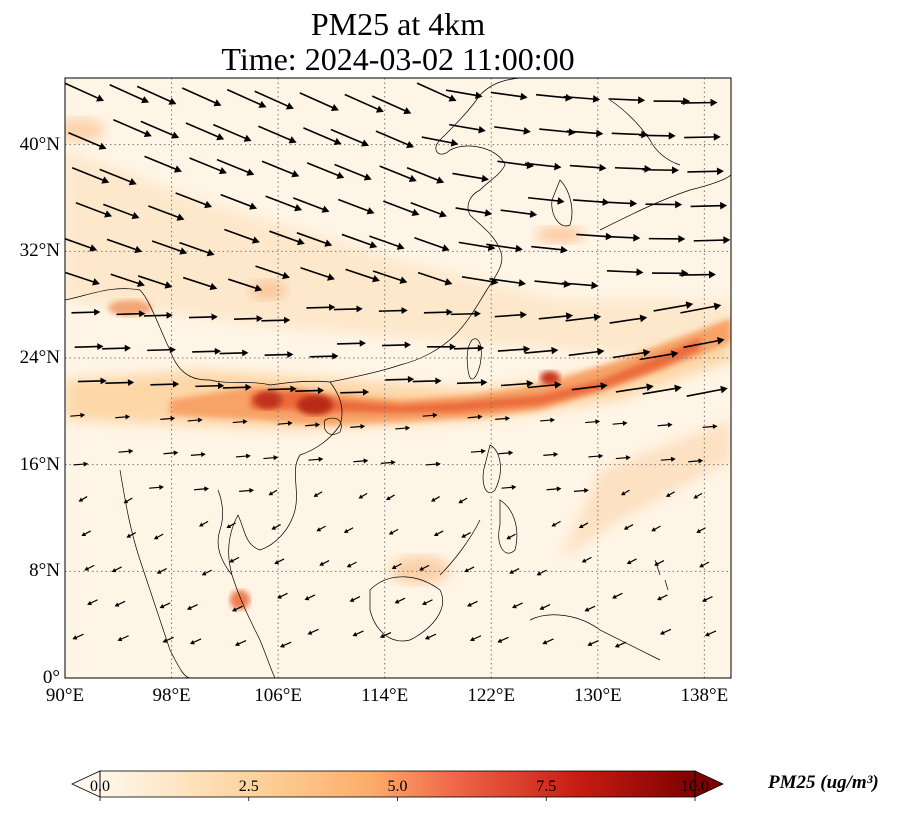 This screenshot has width=905, height=836. What do you see at coordinates (397, 785) in the screenshot?
I see `colorbar` at bounding box center [397, 785].